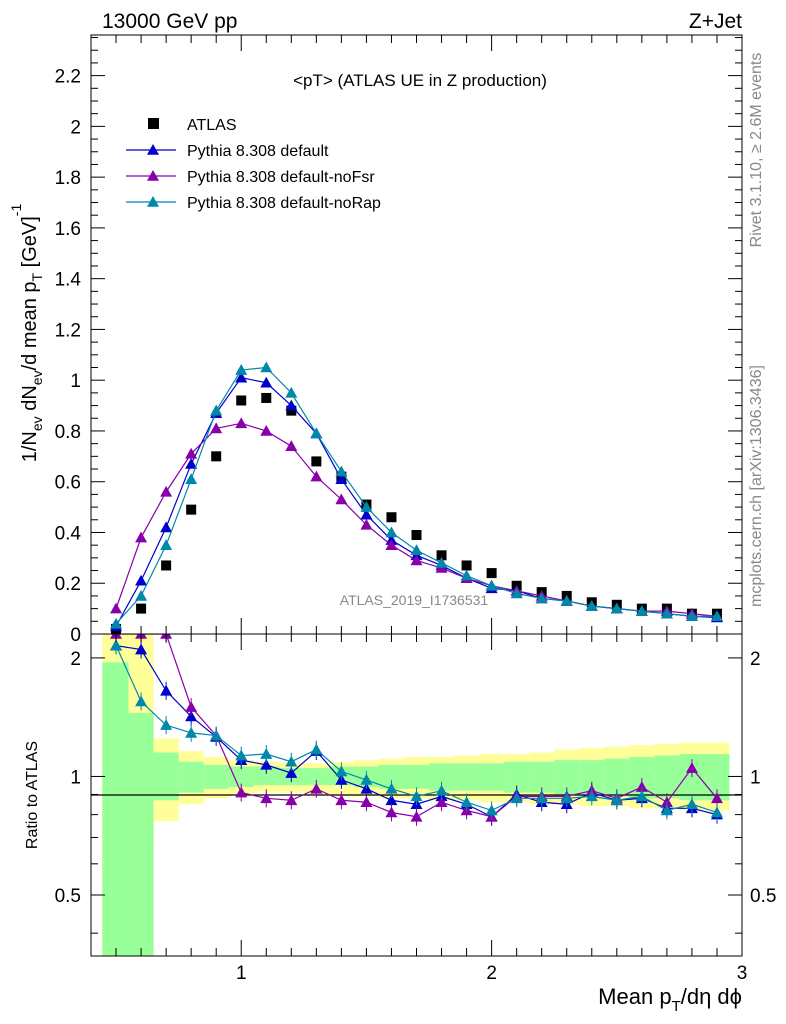 Image resolution: width=786 pixels, height=1024 pixels. Describe the element at coordinates (68, 896) in the screenshot. I see `ratio-y-tick-label: 0.5` at that location.